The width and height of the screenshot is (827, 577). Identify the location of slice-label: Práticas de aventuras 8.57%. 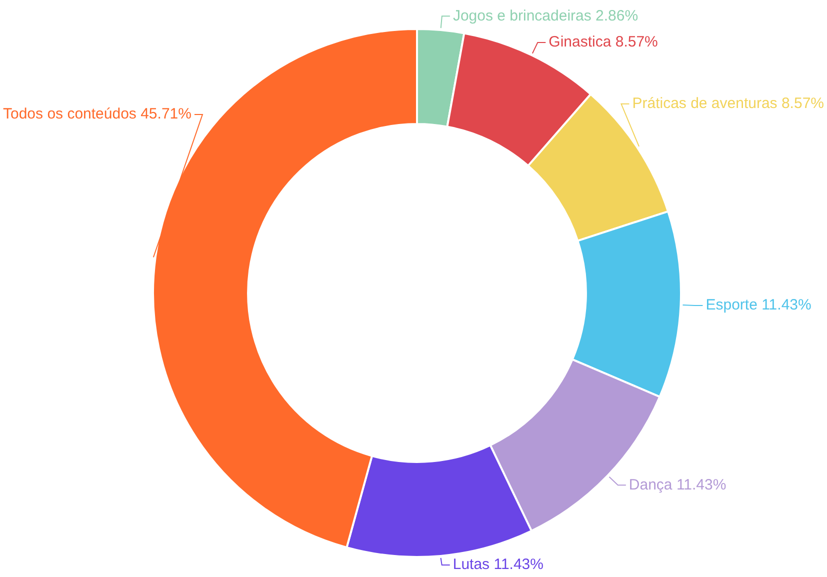
(728, 103).